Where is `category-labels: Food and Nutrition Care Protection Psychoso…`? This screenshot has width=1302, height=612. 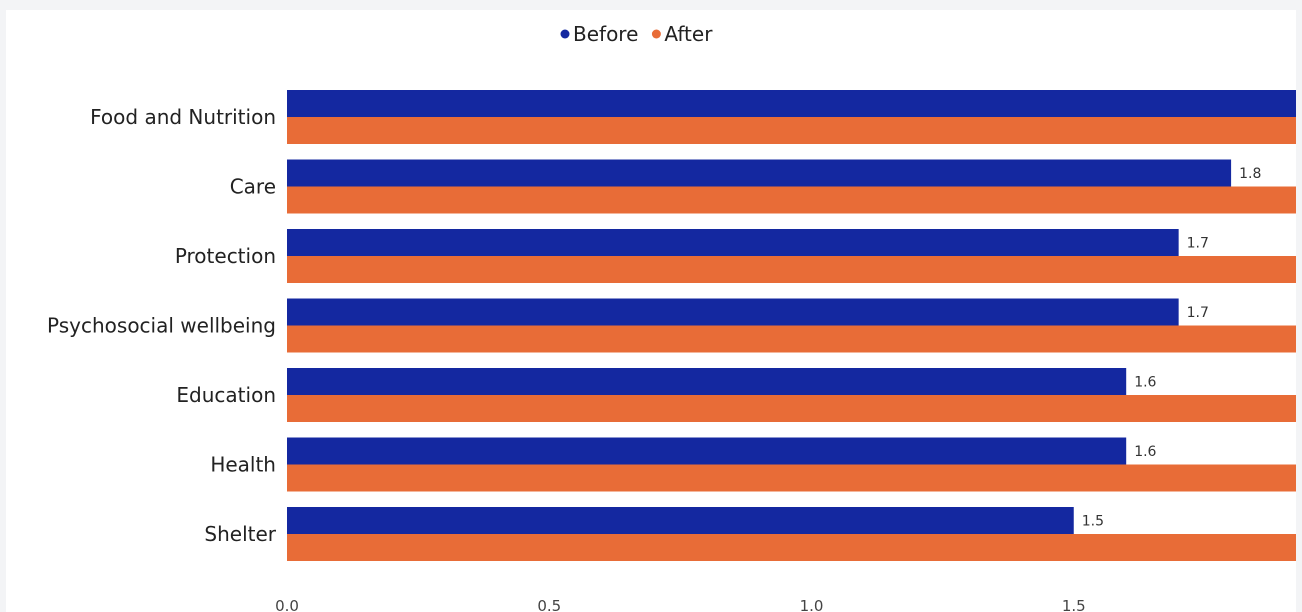
category-labels: Food and Nutrition Care Protection Psychoso… is located at coordinates (162, 325).